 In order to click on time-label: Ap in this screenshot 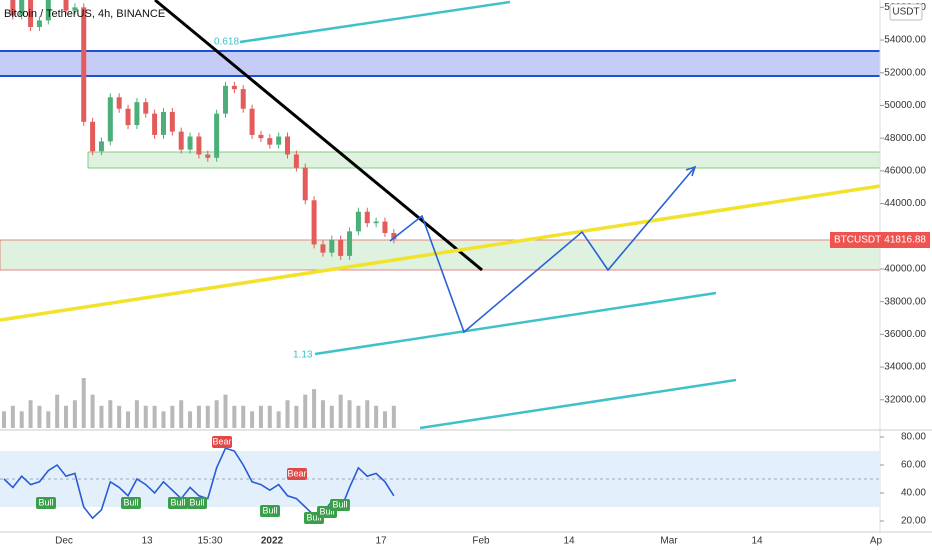, I will do `click(876, 541)`.